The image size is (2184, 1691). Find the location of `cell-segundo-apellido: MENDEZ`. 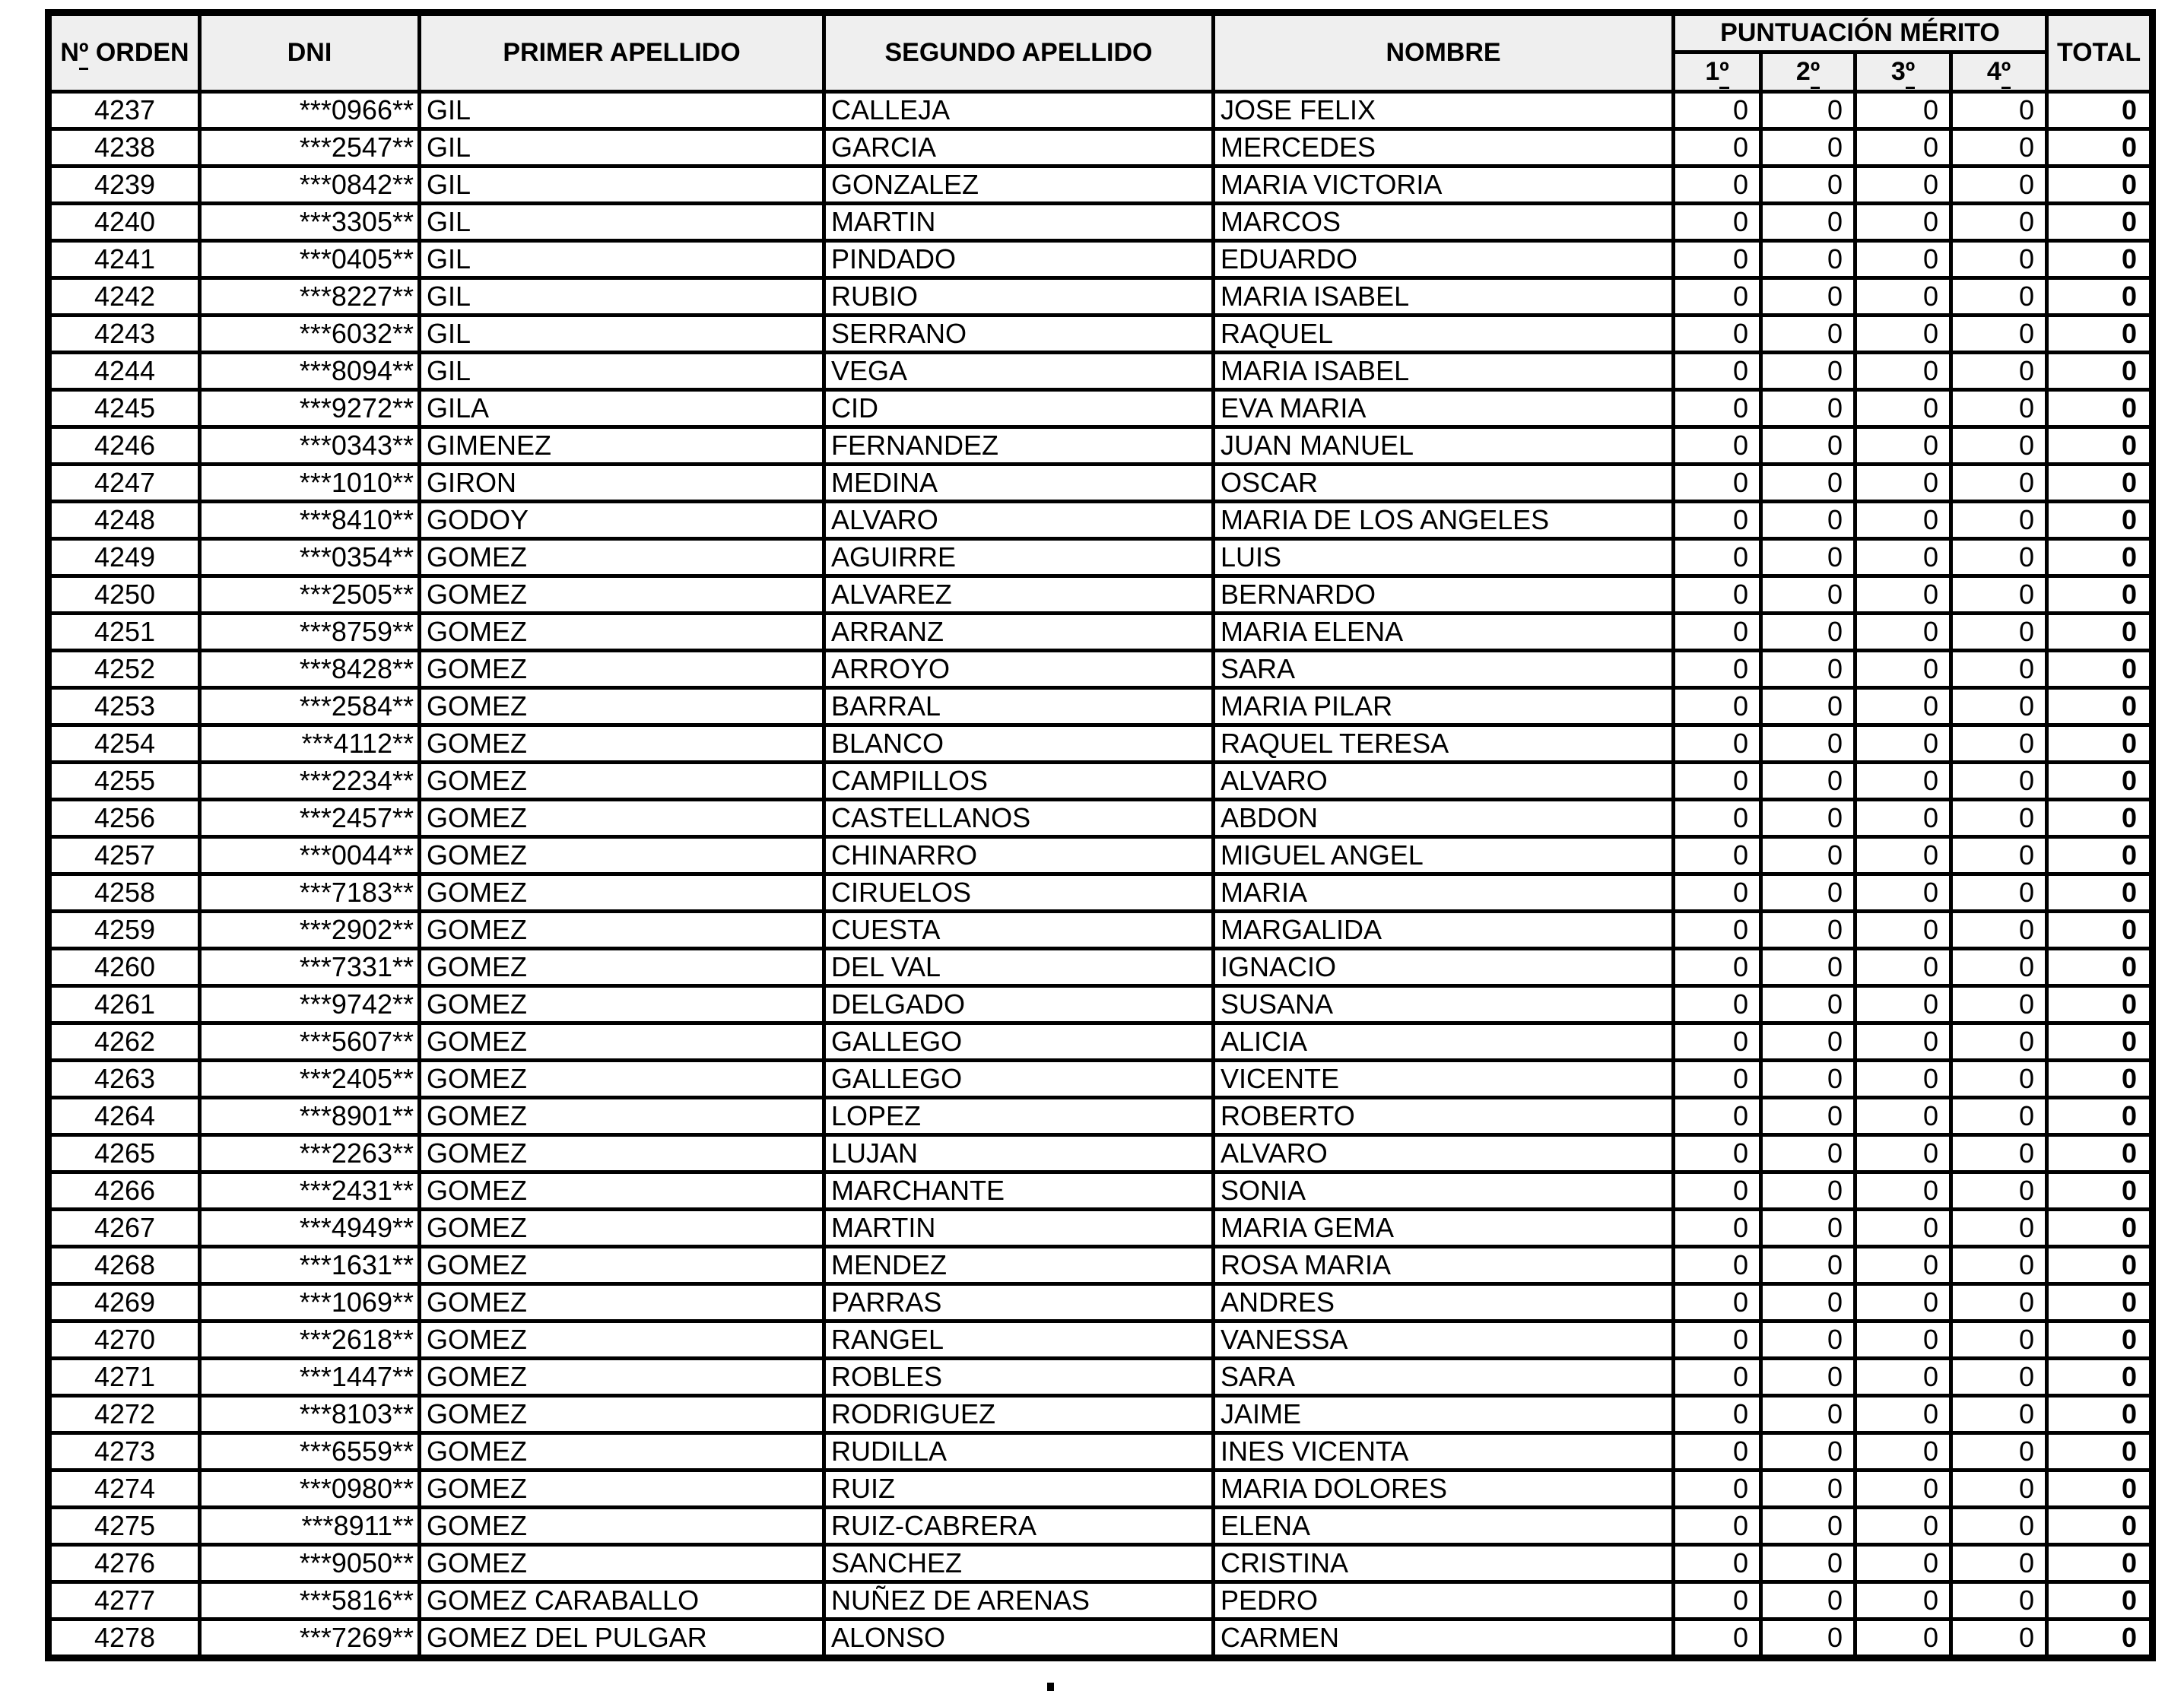

cell-segundo-apellido: MENDEZ is located at coordinates (1018, 1265).